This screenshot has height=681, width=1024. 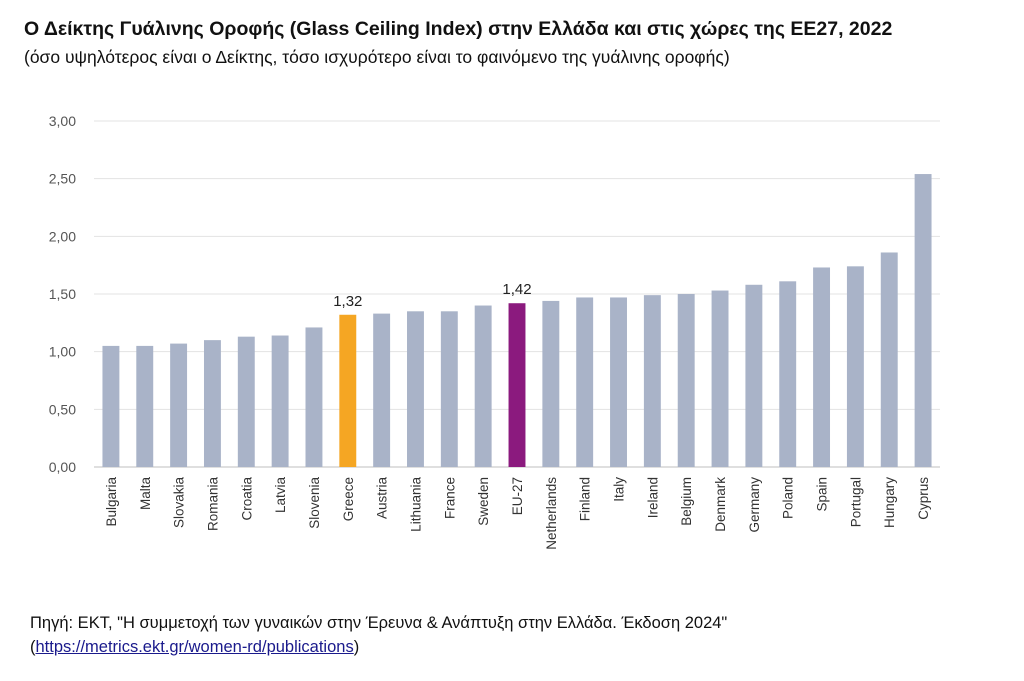 I want to click on x-category-label: Malta, so click(x=145, y=494).